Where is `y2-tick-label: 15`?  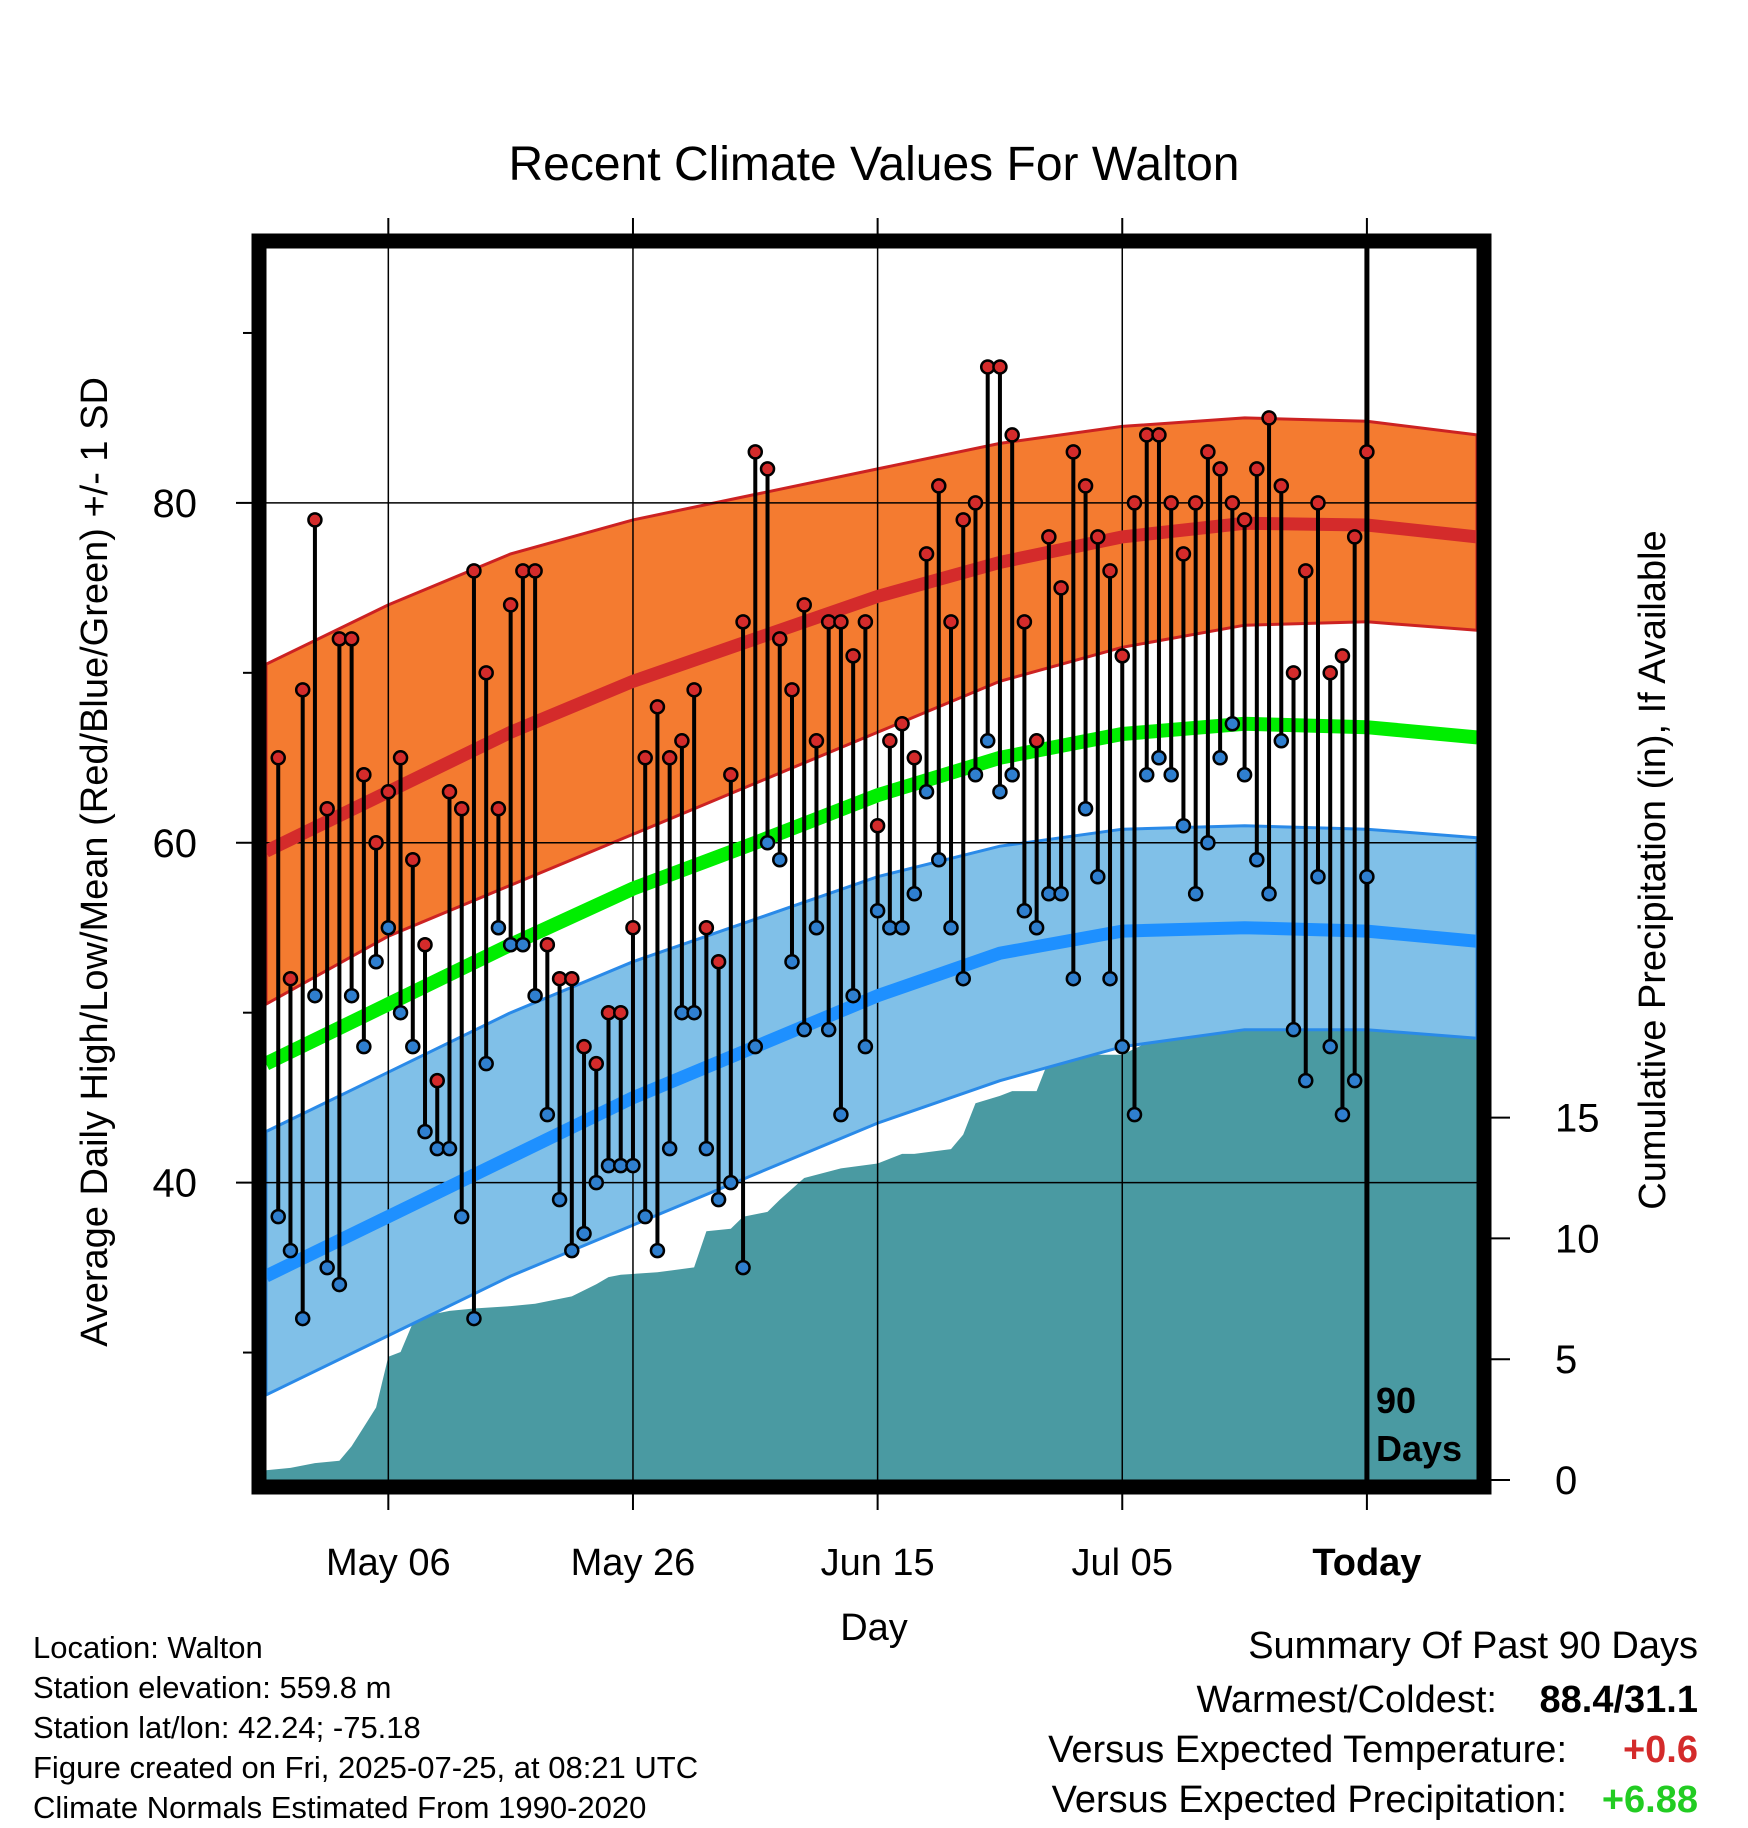
y2-tick-label: 15 is located at coordinates (1577, 1119).